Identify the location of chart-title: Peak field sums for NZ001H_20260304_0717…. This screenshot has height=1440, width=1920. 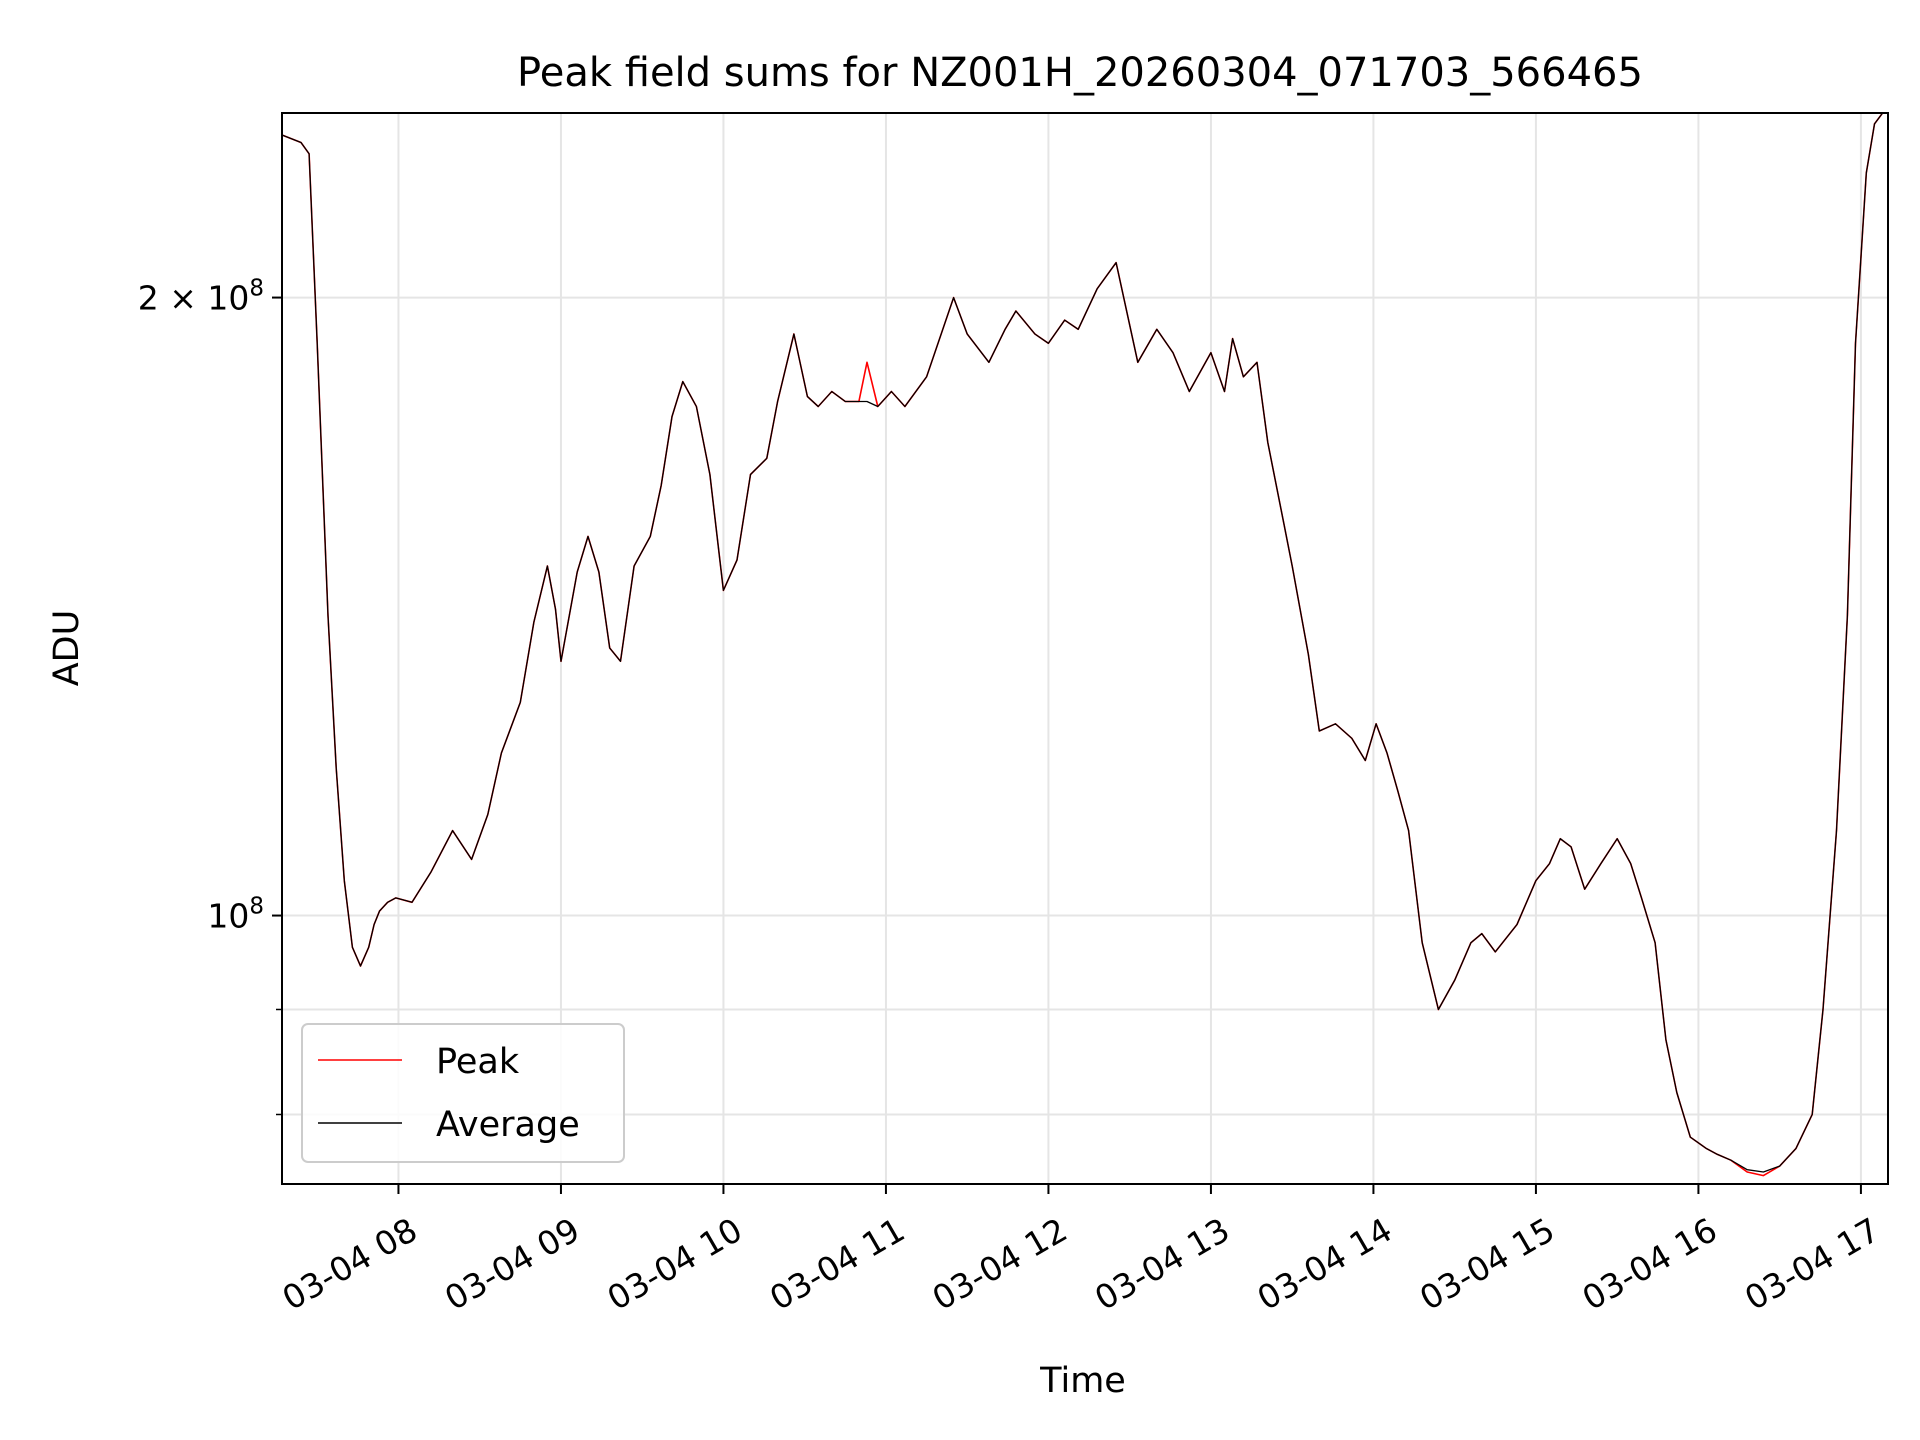
(1080, 73).